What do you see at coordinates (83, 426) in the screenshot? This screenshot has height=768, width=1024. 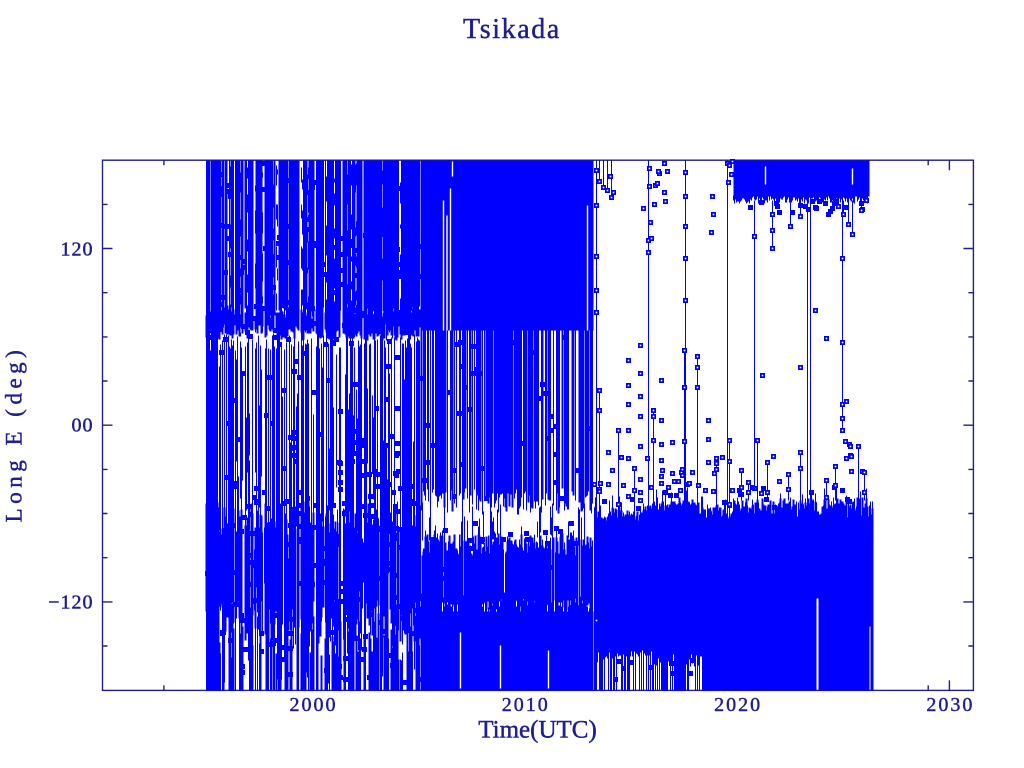 I see `svg-text: 00` at bounding box center [83, 426].